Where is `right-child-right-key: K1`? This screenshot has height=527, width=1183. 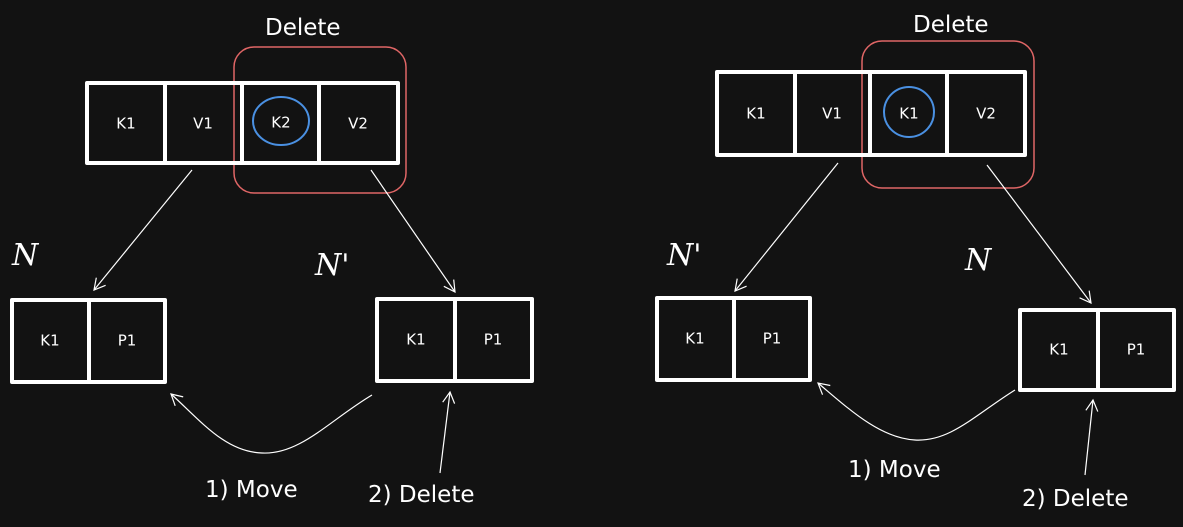 right-child-right-key: K1 is located at coordinates (1058, 350).